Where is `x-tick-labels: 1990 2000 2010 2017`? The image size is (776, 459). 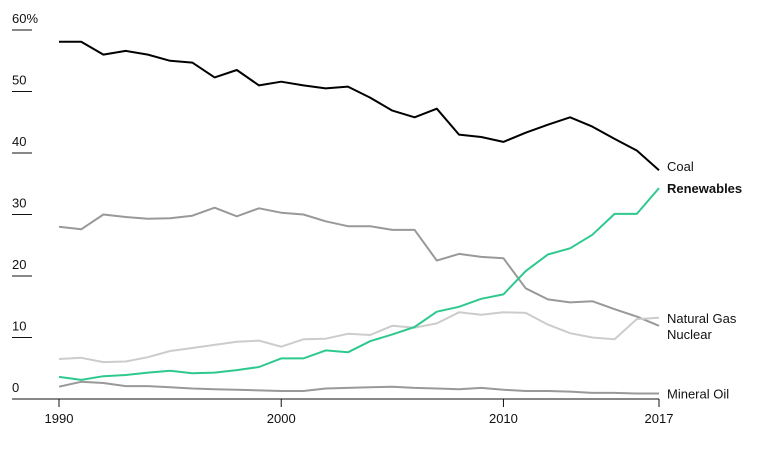
x-tick-labels: 1990 2000 2010 2017 is located at coordinates (359, 418).